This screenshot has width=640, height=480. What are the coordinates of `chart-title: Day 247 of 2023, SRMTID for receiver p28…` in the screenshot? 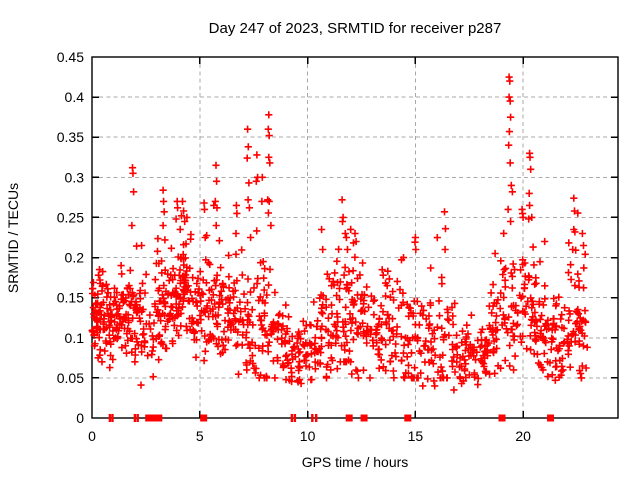 It's located at (355, 28).